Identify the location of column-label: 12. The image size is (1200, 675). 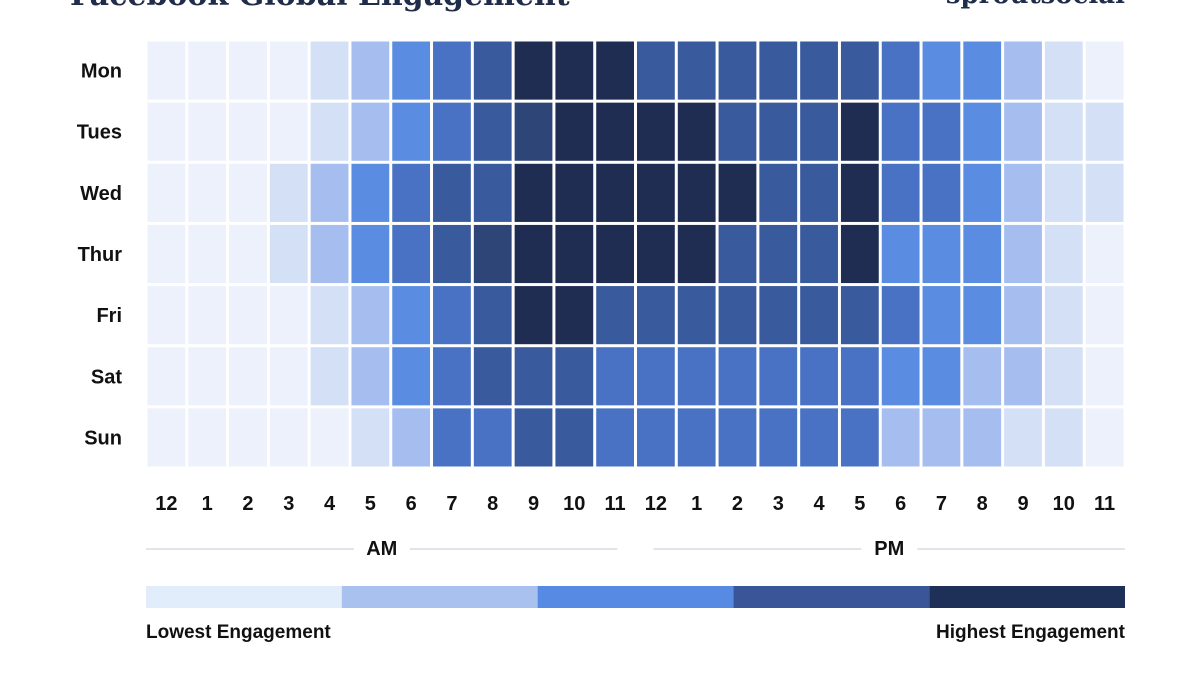
(166, 504).